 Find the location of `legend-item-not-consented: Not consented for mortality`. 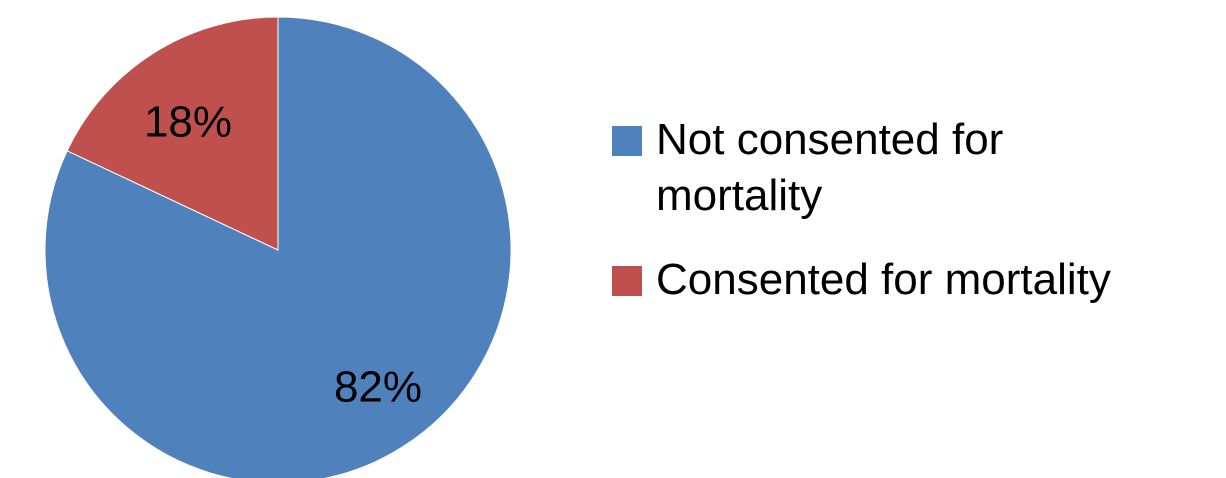

legend-item-not-consented: Not consented for mortality is located at coordinates (912, 168).